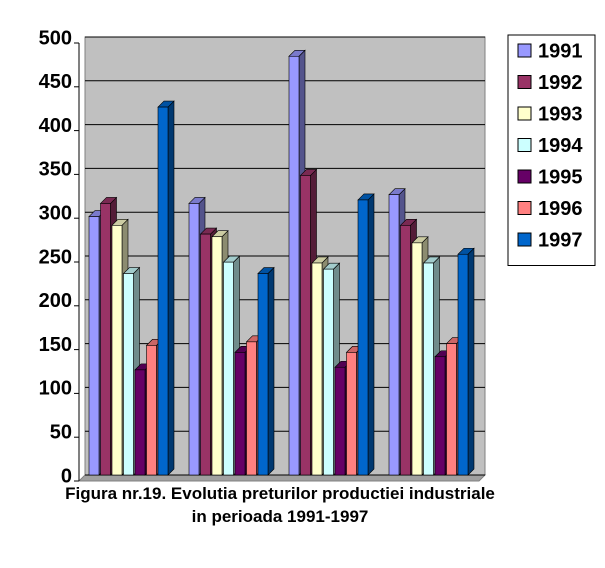  What do you see at coordinates (55, 301) in the screenshot?
I see `y-tick-label: 200` at bounding box center [55, 301].